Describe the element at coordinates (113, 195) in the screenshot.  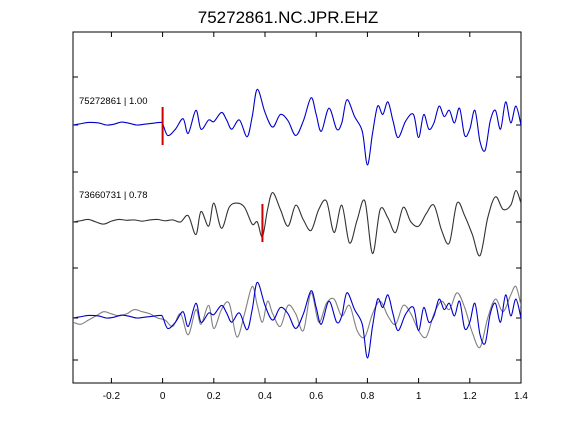
I see `trace-label-panel-2: 73660731 | 0.78` at that location.